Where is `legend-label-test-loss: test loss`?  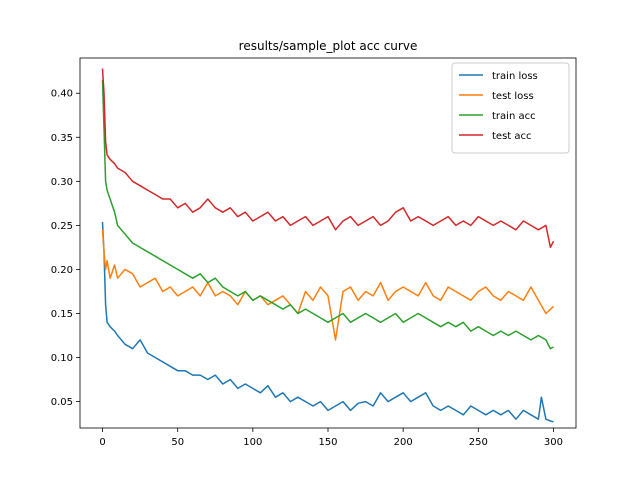
legend-label-test-loss: test loss is located at coordinates (513, 96).